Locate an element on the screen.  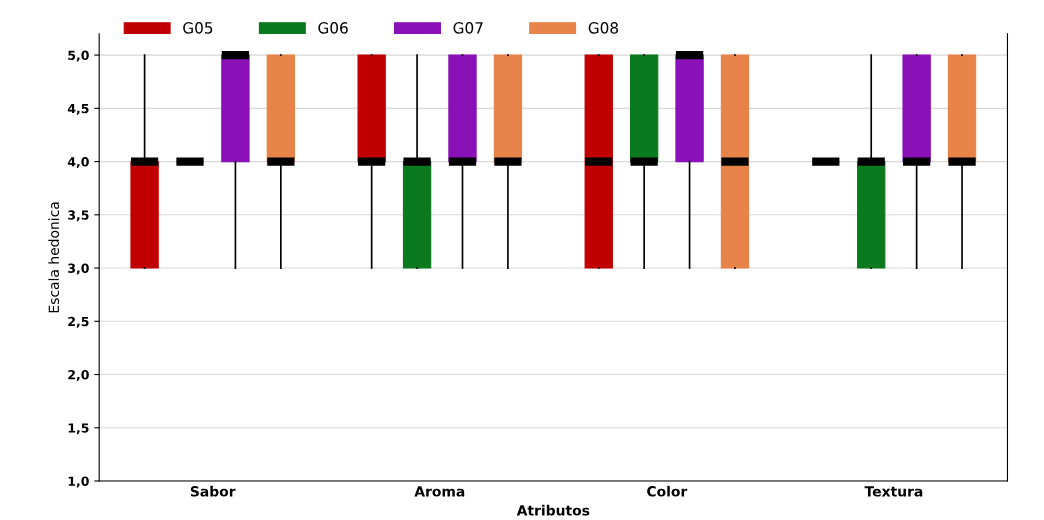
legend-label: G06 is located at coordinates (333, 28).